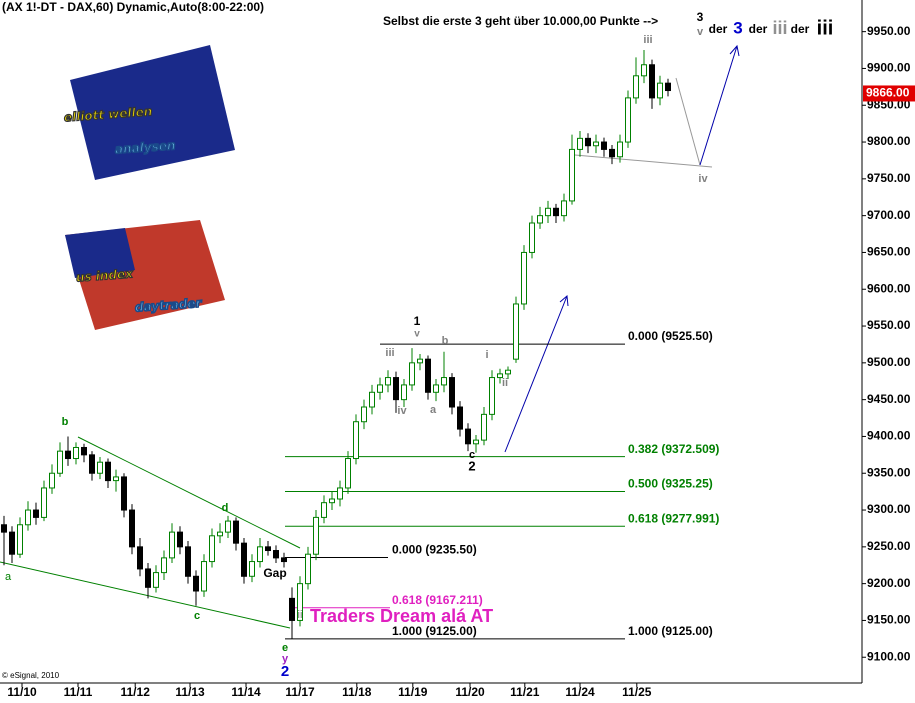  Describe the element at coordinates (889, 288) in the screenshot. I see `y-tick-label: 9600.00` at that location.